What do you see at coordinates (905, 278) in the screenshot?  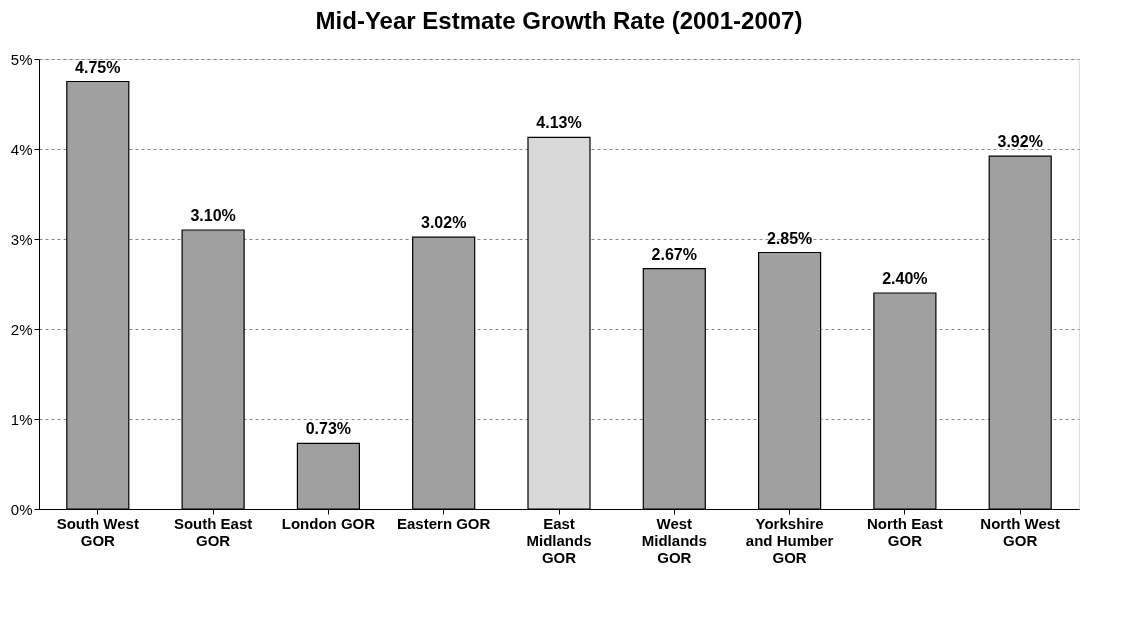 I see `data-label: 2.40%` at bounding box center [905, 278].